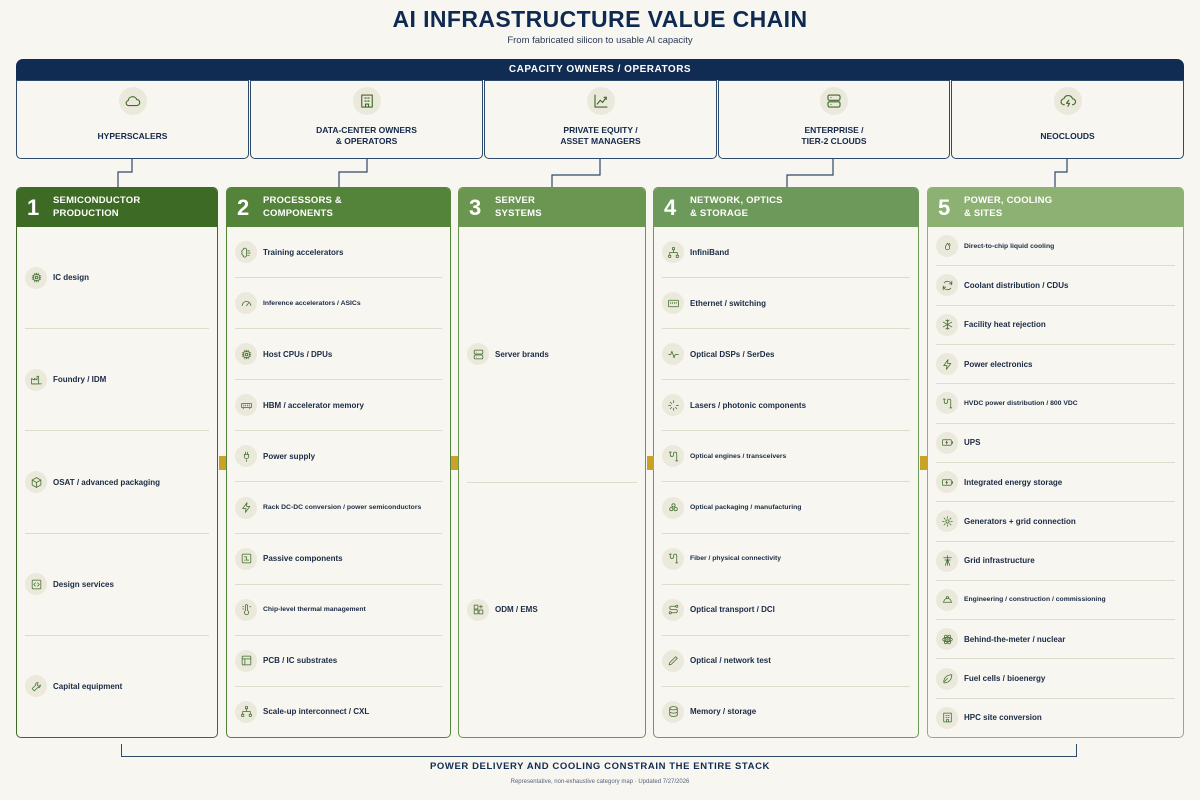  What do you see at coordinates (1005, 325) in the screenshot?
I see `item-label: Facility heat rejection` at bounding box center [1005, 325].